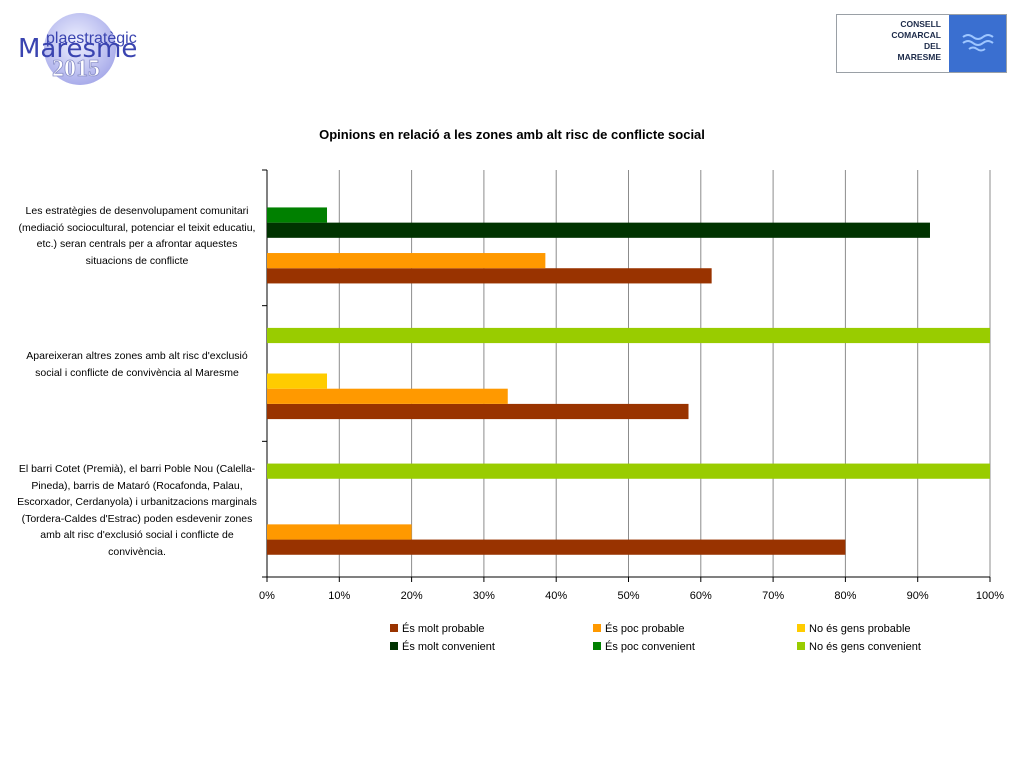 Image resolution: width=1024 pixels, height=768 pixels. Describe the element at coordinates (556, 596) in the screenshot. I see `x-tick-label: 40%` at that location.